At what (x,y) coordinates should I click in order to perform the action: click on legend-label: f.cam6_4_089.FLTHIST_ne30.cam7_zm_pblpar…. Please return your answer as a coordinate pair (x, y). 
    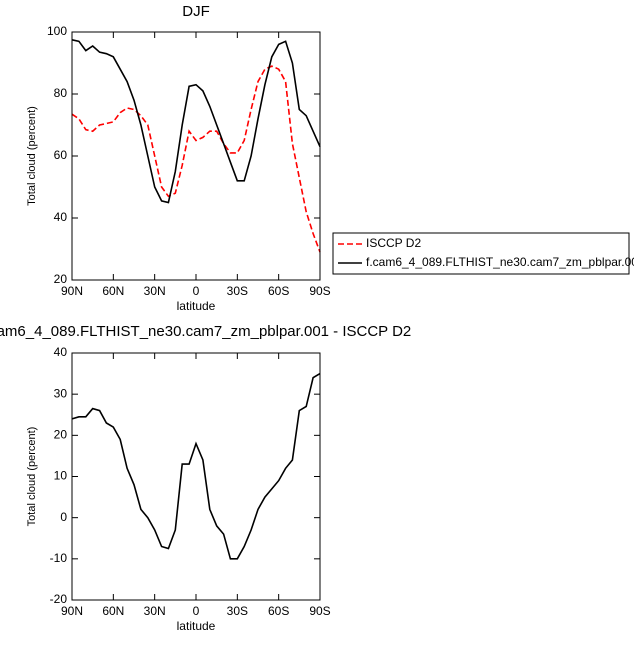
    Looking at the image, I should click on (500, 262).